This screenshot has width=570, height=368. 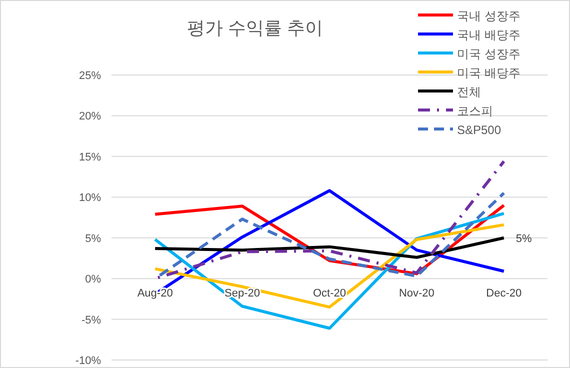 I want to click on y-tick-label: 5%, so click(x=93, y=238).